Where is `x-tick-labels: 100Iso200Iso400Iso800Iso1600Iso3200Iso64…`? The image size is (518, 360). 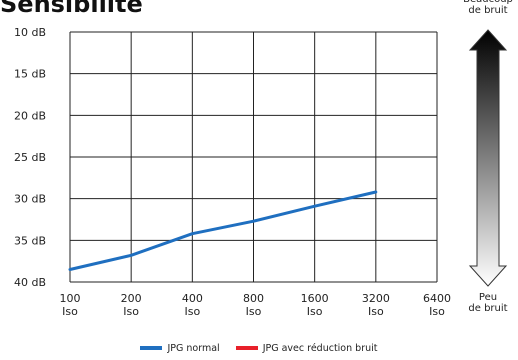
x-tick-labels: 100Iso200Iso400Iso800Iso1600Iso3200Iso64… is located at coordinates (256, 305).